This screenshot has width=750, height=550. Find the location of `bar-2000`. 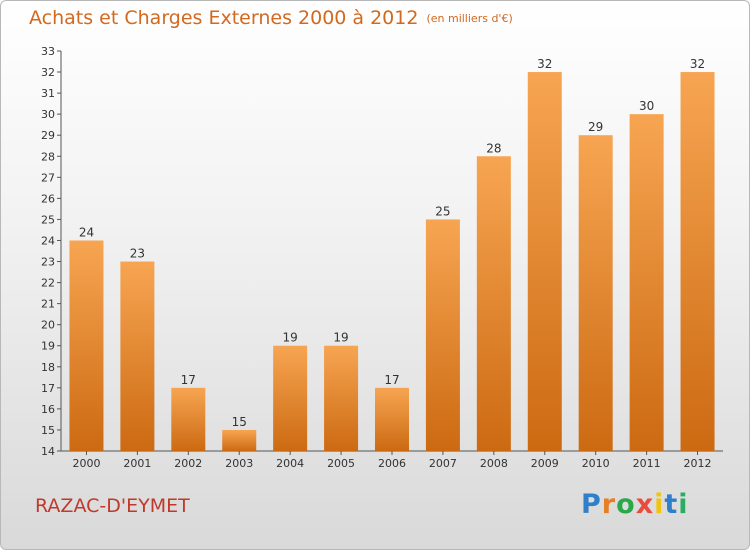

bar-2000 is located at coordinates (86, 345).